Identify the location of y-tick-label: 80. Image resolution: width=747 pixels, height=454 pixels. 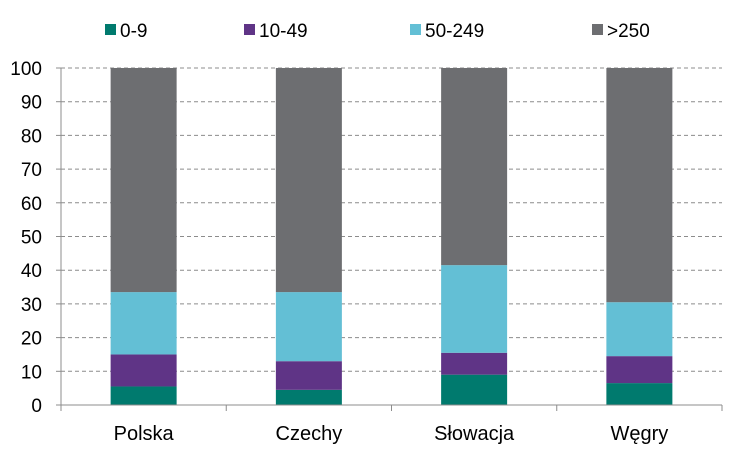
(31, 136).